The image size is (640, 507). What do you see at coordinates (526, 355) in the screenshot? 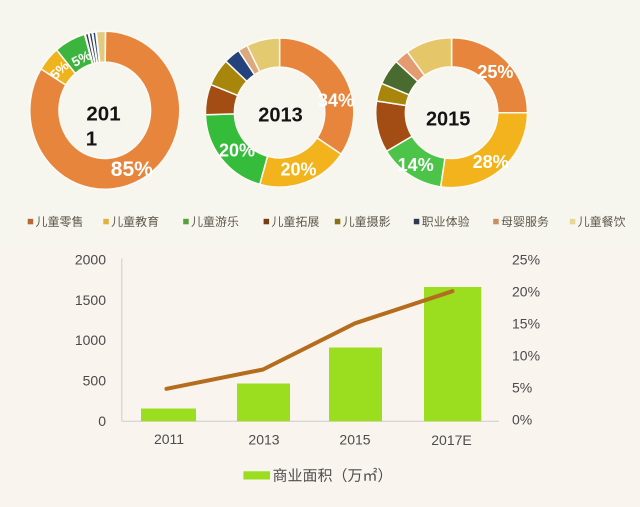
I see `svg-text: 10%` at bounding box center [526, 355].